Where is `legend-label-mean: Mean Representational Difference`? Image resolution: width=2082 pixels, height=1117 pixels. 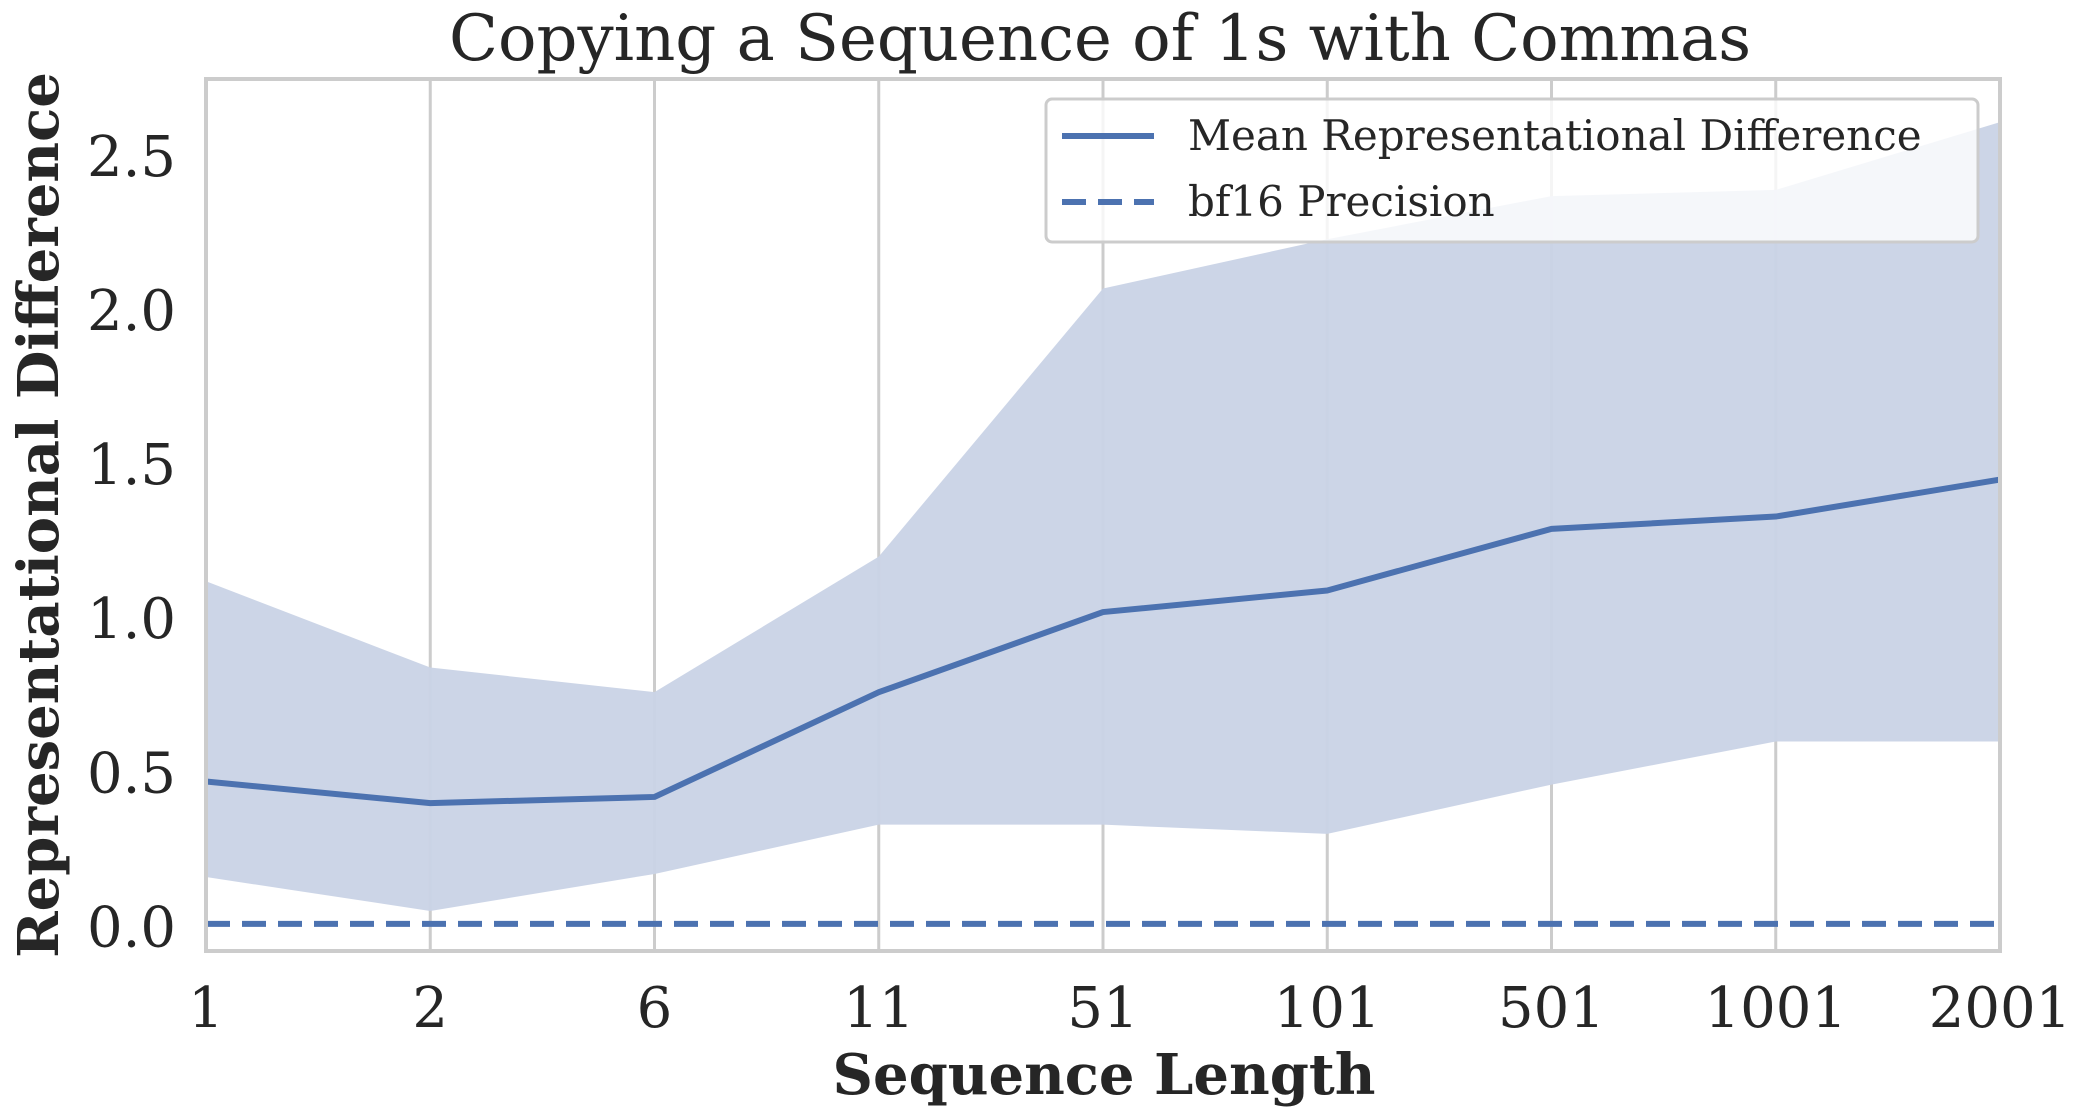 legend-label-mean: Mean Representational Difference is located at coordinates (1555, 135).